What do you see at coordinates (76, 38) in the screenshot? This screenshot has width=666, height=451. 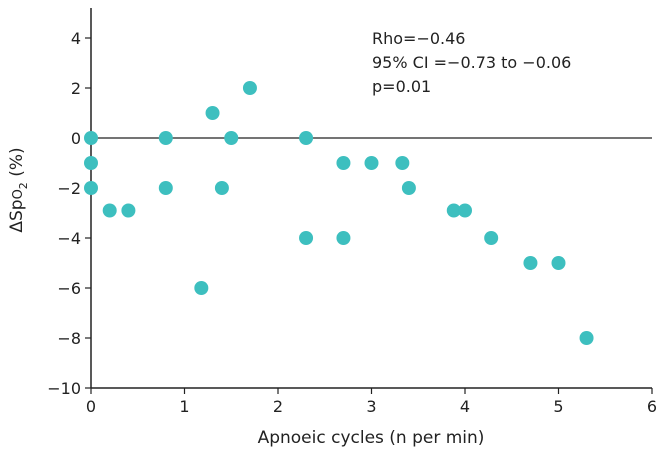 I see `y-tick-label: 4` at bounding box center [76, 38].